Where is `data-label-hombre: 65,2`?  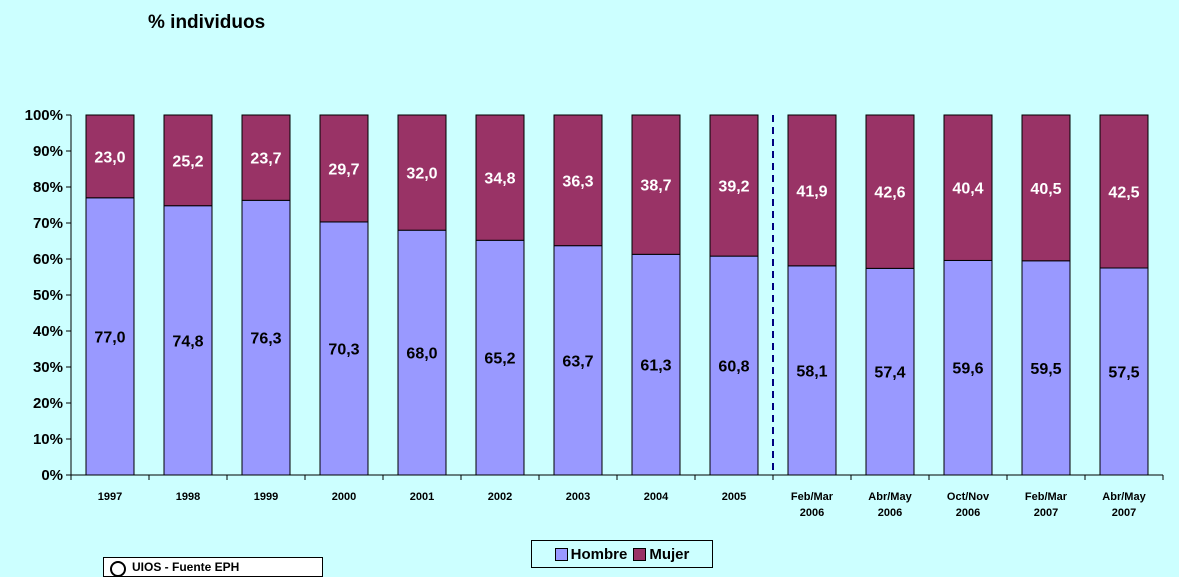 data-label-hombre: 65,2 is located at coordinates (499, 359).